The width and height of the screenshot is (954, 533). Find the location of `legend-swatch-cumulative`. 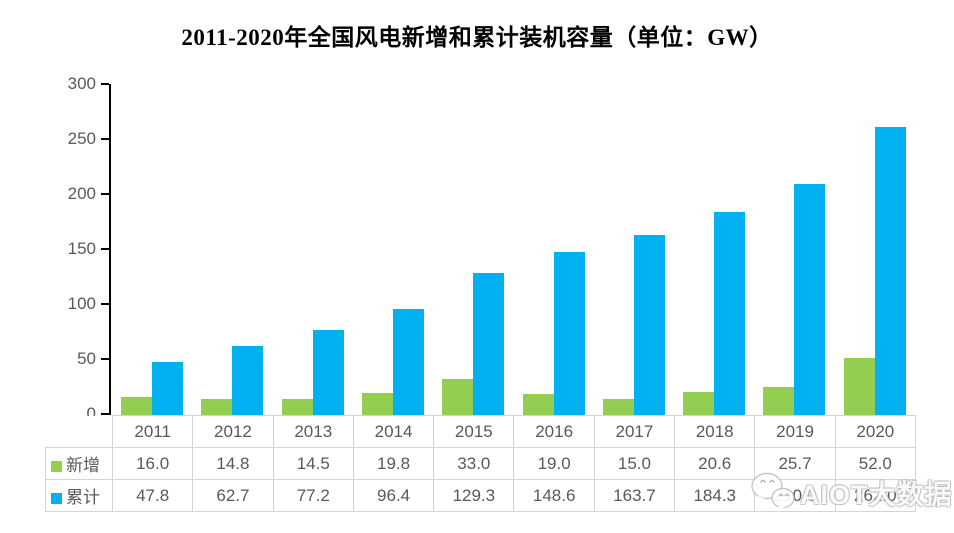

legend-swatch-cumulative is located at coordinates (56, 498).